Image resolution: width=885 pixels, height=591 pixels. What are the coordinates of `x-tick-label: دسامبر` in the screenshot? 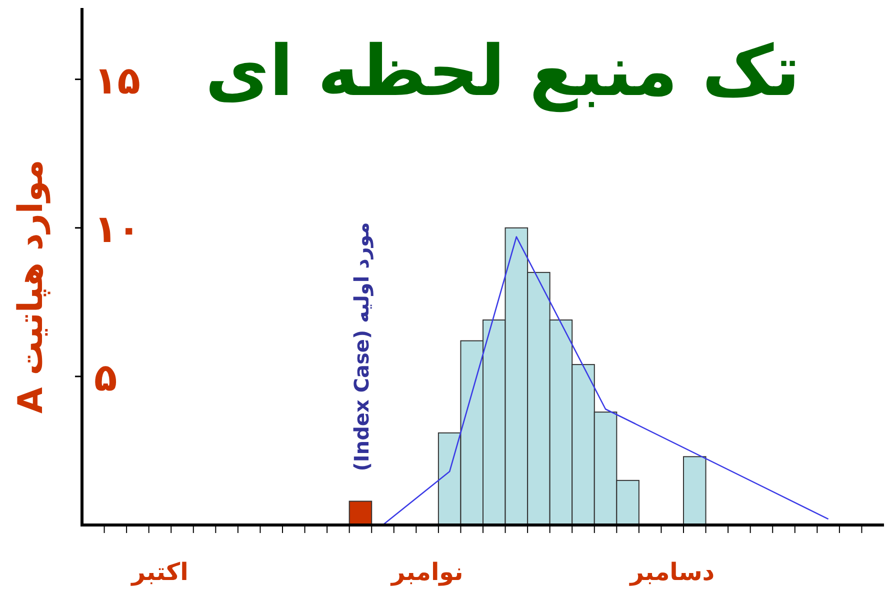 It's located at (672, 572).